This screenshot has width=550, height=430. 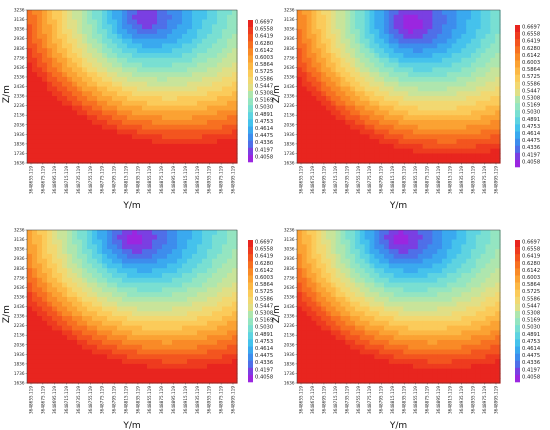 What do you see at coordinates (102, 400) in the screenshot?
I see `x-tick-label: 3648775.119` at bounding box center [102, 400].